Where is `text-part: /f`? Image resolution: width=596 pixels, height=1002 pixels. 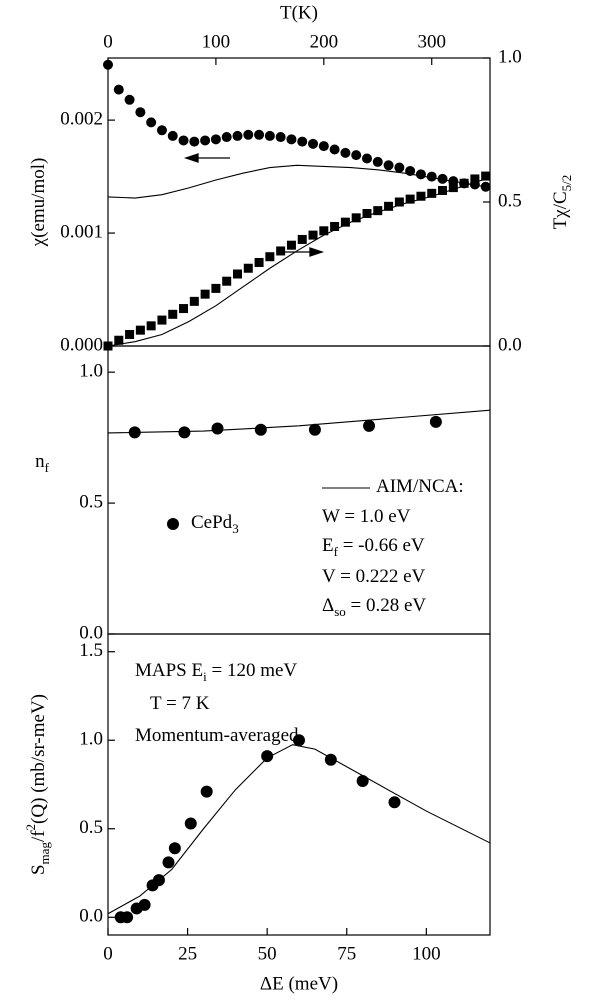
text-part: /f is located at coordinates (38, 836).